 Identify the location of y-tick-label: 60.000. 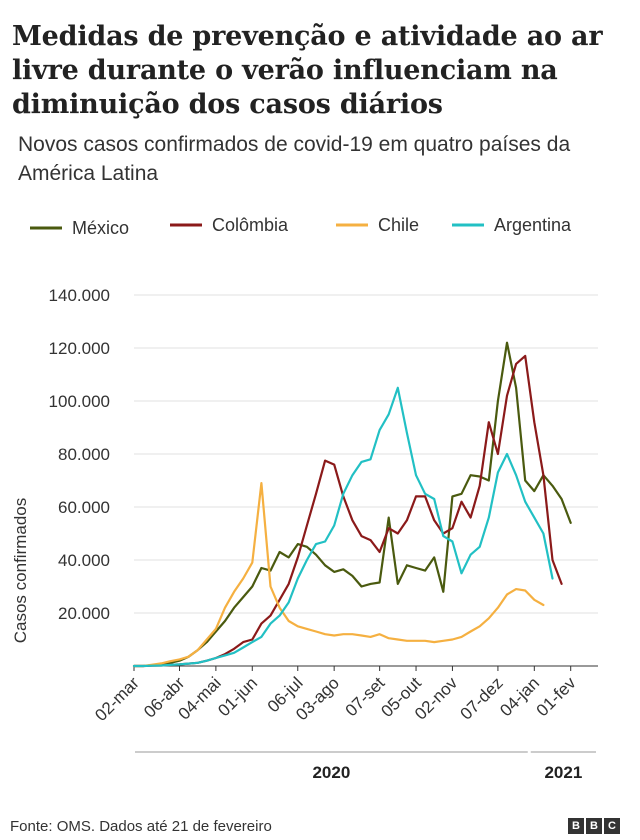
(84, 507).